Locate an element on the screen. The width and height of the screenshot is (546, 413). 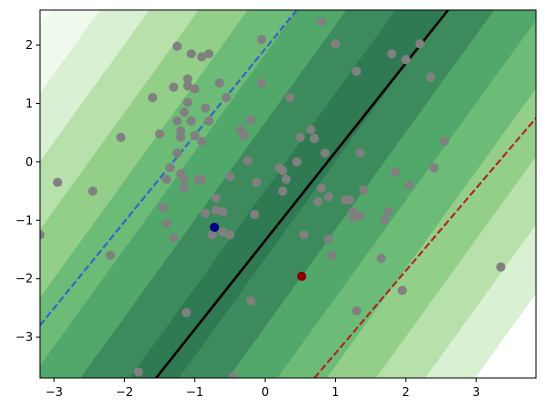
y-tick-label: 1 is located at coordinates (29, 103).